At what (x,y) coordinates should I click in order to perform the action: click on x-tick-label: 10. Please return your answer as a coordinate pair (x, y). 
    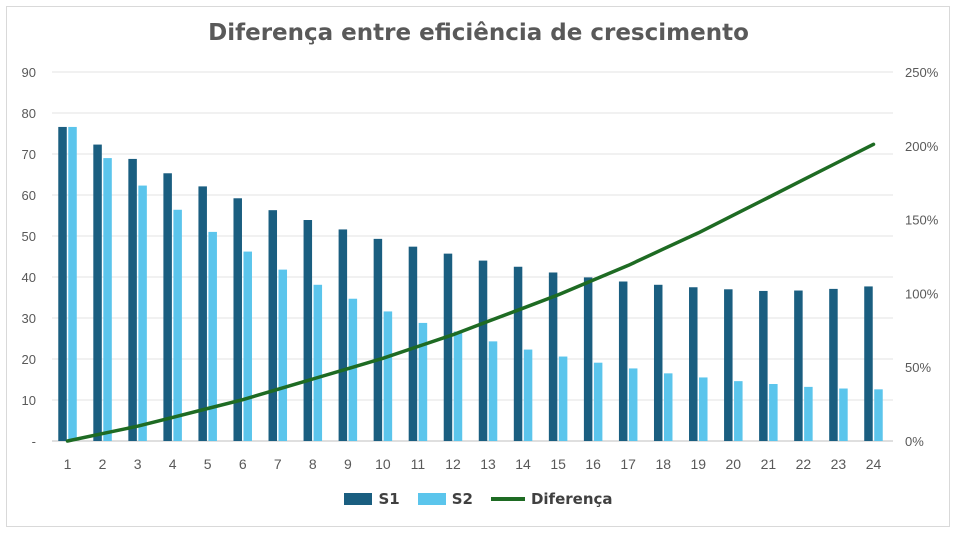
    Looking at the image, I should click on (383, 464).